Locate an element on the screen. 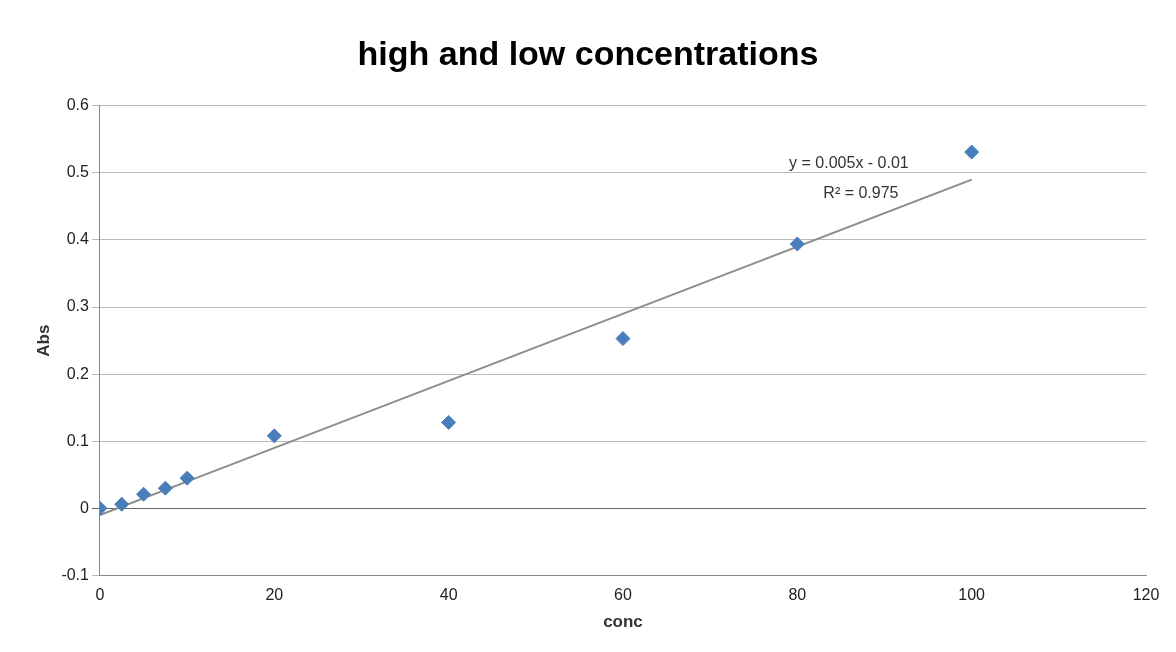  x-tick-label: 20 is located at coordinates (274, 595).